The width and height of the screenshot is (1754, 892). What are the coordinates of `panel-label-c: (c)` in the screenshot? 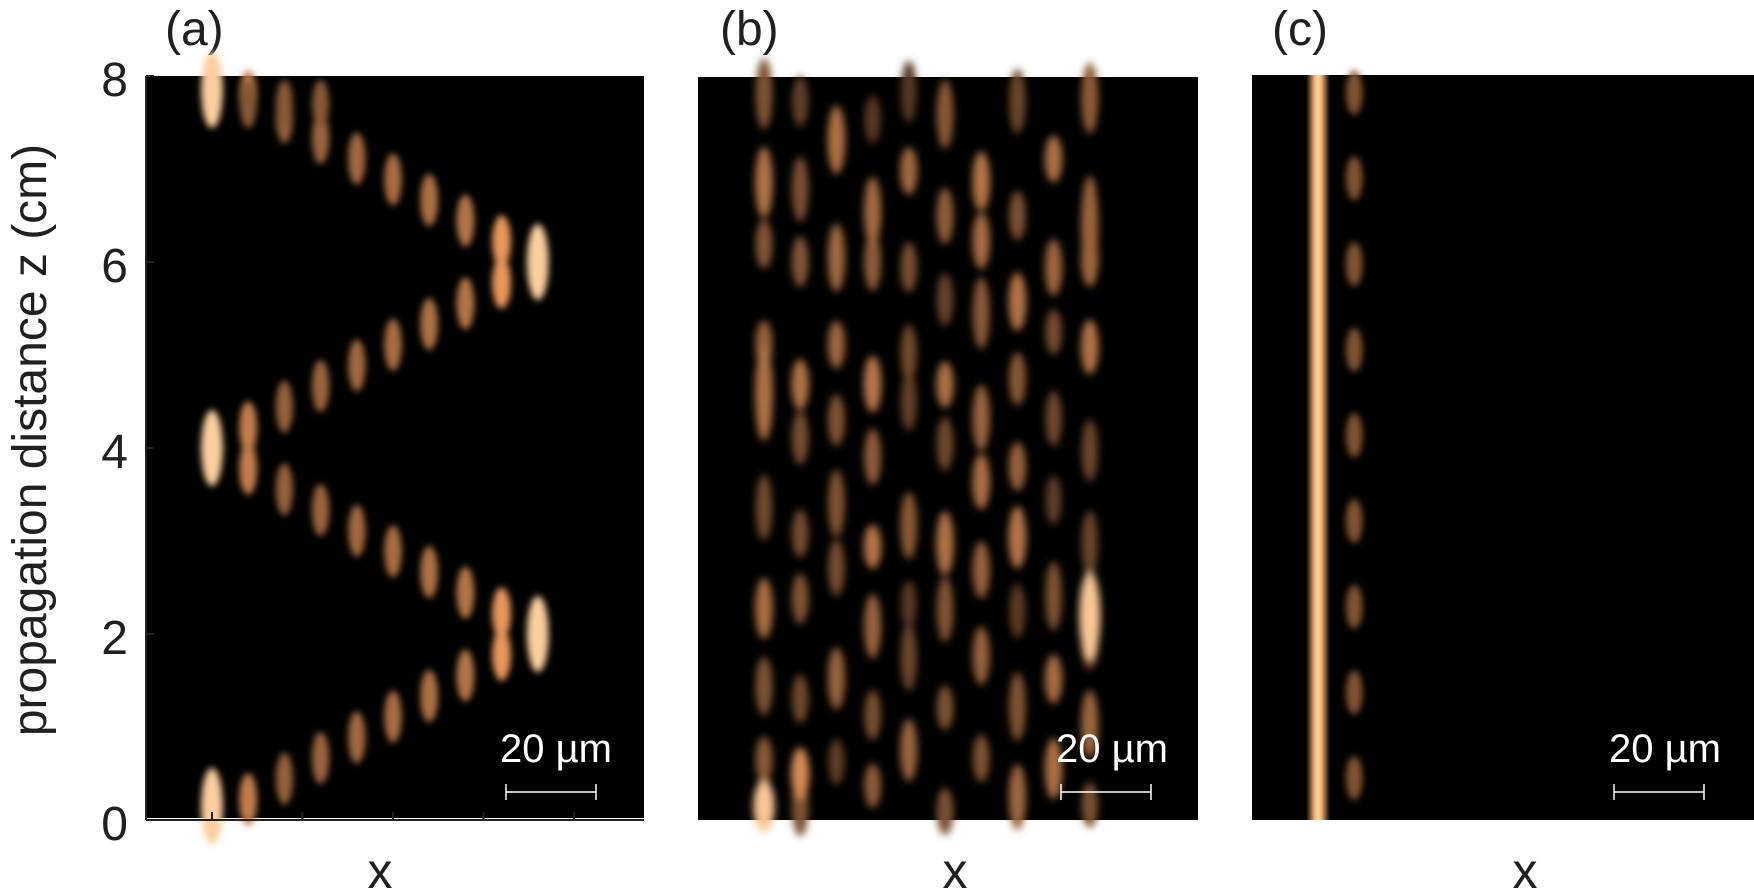 It's located at (1300, 29).